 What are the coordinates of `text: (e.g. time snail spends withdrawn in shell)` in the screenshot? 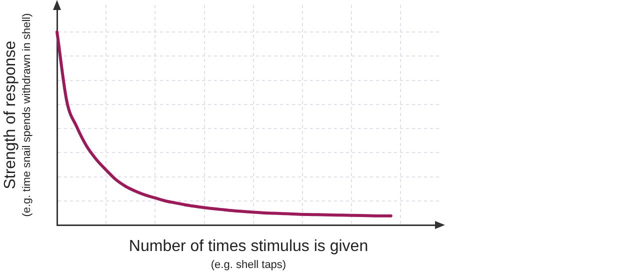 It's located at (27, 115).